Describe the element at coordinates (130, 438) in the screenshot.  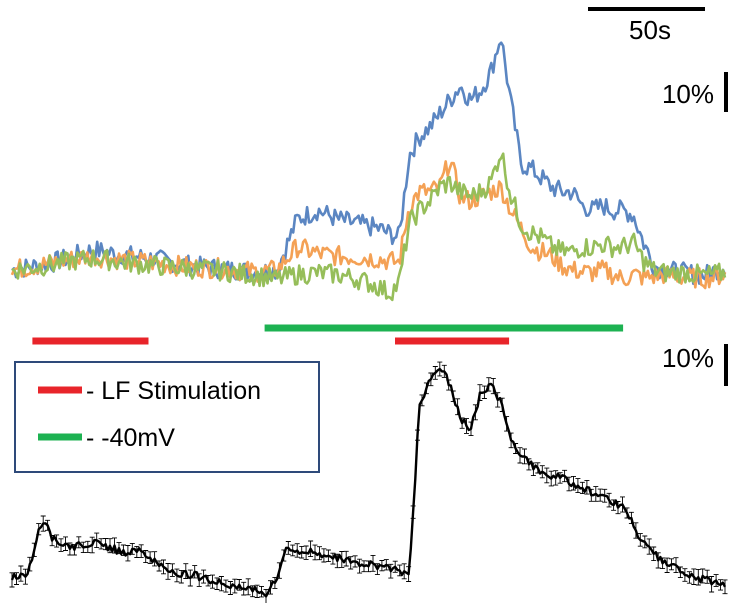
I see `legend-label-voltage: - -40mV` at that location.